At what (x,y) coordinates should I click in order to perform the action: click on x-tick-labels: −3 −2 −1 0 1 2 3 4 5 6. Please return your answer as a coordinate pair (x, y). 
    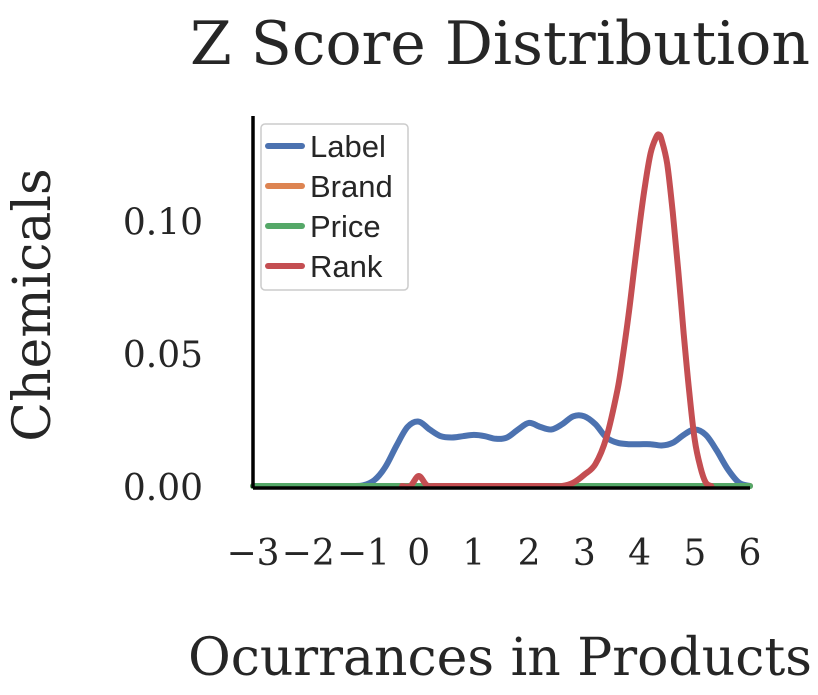
    Looking at the image, I should click on (493, 553).